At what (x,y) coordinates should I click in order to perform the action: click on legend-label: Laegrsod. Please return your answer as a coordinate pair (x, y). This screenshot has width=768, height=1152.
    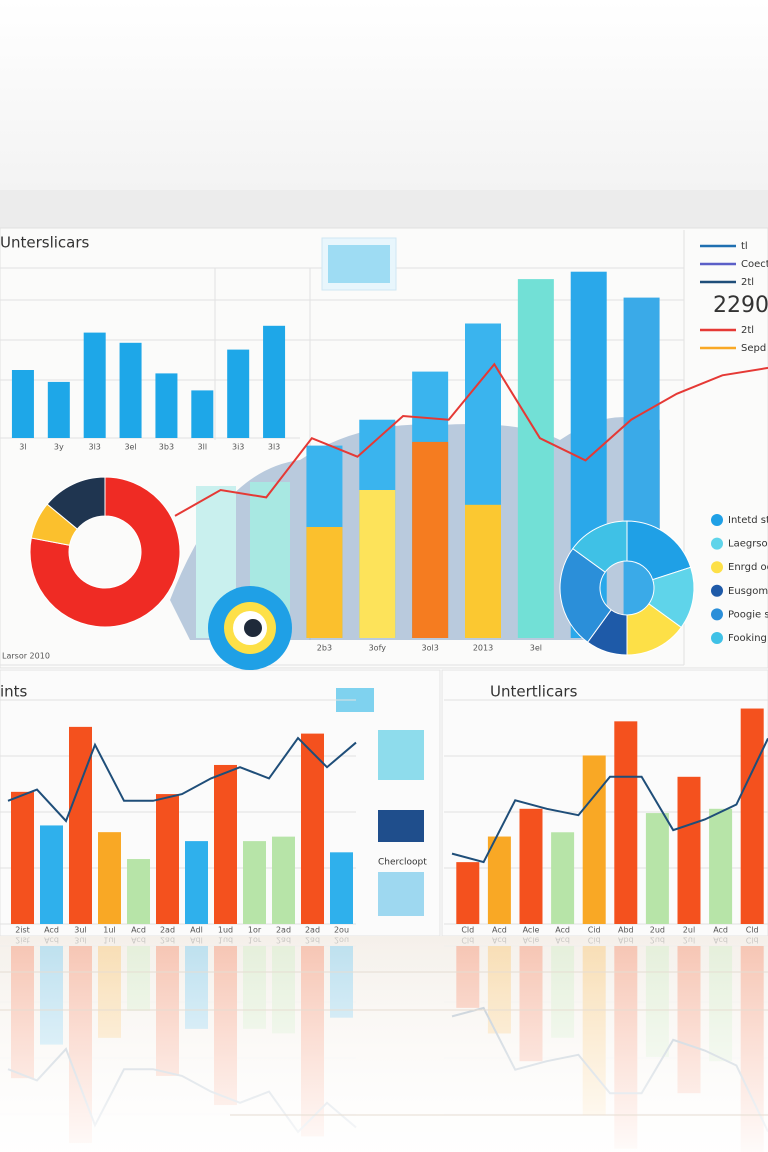
    Looking at the image, I should click on (748, 544).